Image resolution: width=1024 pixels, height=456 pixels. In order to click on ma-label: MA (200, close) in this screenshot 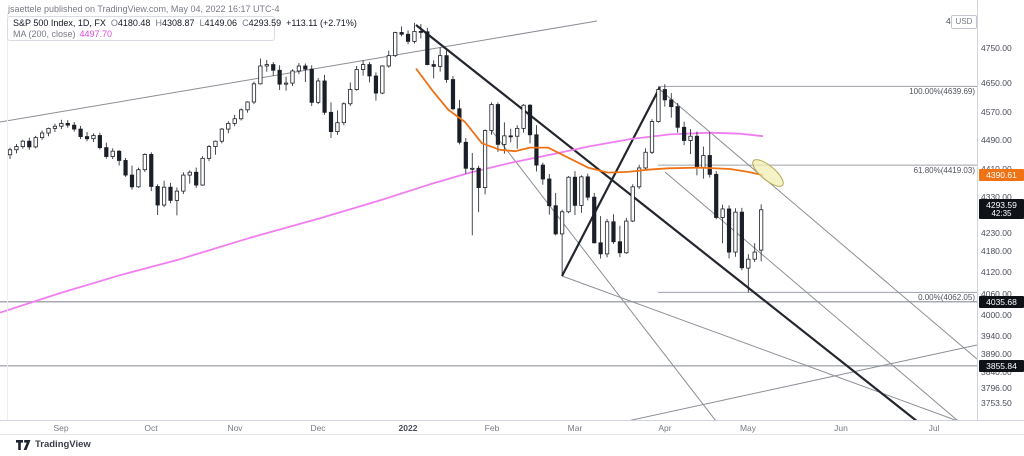, I will do `click(44, 34)`.